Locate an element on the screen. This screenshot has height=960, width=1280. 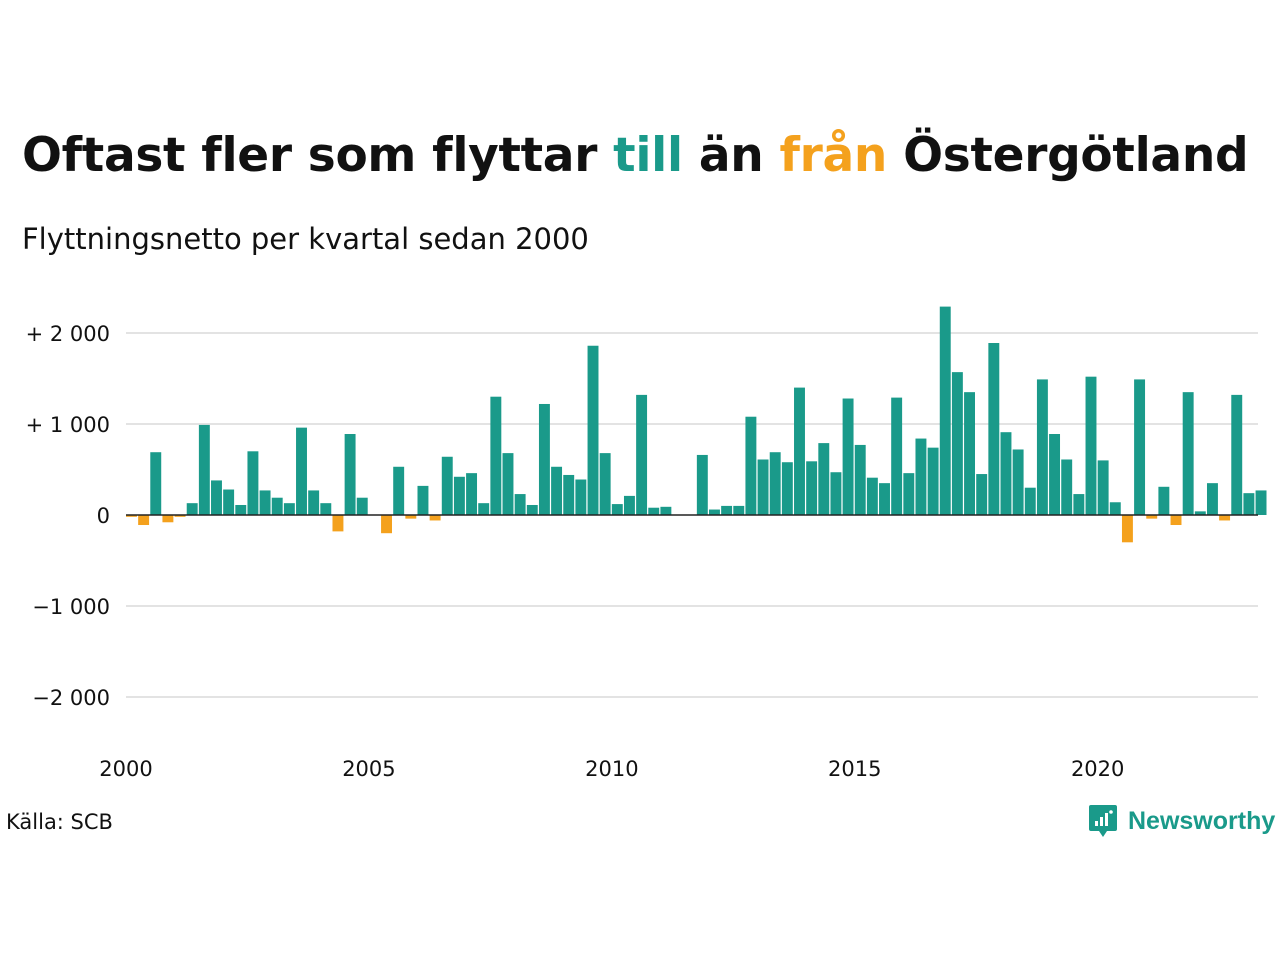
newsworthy-logo: Newsworthy is located at coordinates (1181, 821).